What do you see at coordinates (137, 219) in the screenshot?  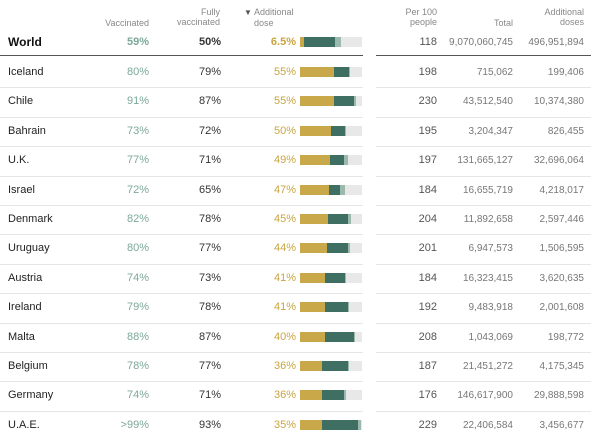 I see `vaccinated-value: 82%` at bounding box center [137, 219].